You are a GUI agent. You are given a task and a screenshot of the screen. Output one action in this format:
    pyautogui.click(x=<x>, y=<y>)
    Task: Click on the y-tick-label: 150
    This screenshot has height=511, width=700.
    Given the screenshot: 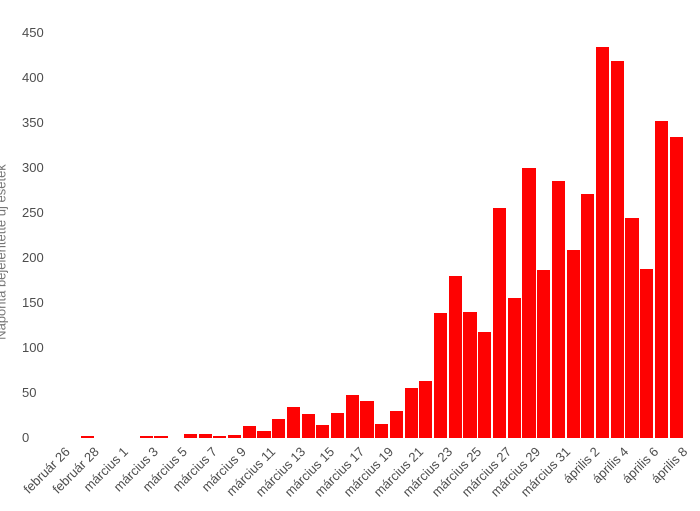 What is the action you would take?
    pyautogui.click(x=33, y=302)
    